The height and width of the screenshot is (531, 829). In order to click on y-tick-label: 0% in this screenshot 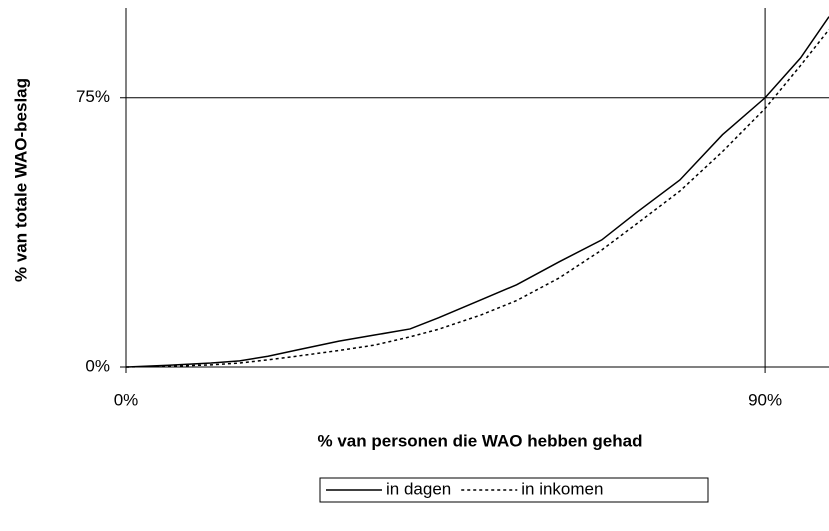, I will do `click(97, 365)`.